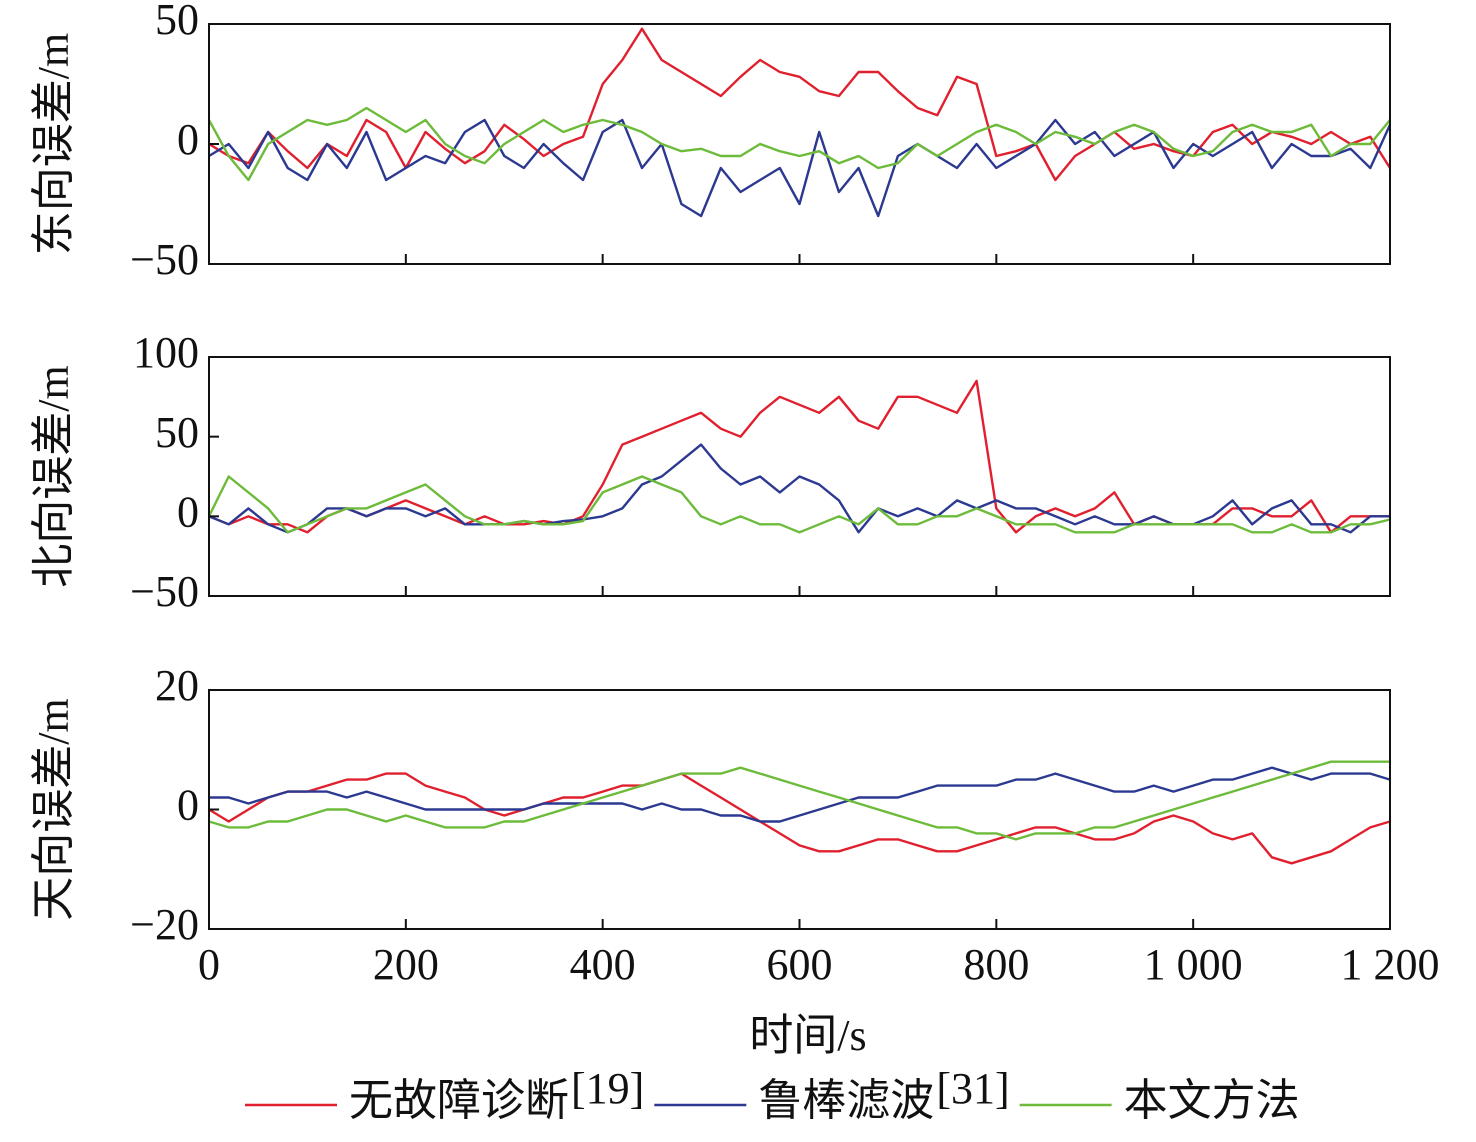 The height and width of the screenshot is (1142, 1476). I want to click on x-tick-label: 800, so click(996, 964).